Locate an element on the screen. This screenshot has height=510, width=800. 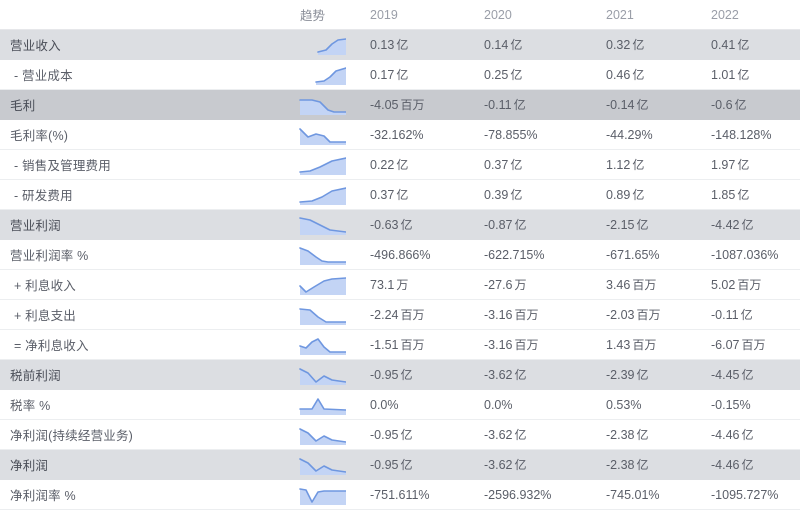
value-number: -2.03 is located at coordinates (620, 315).